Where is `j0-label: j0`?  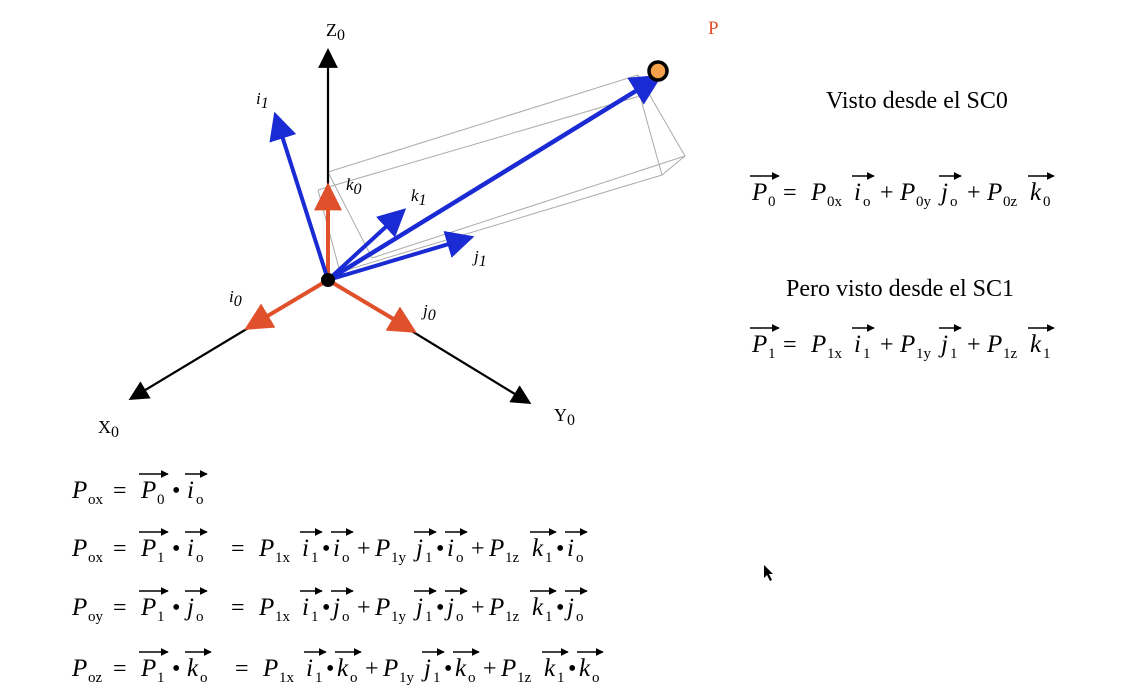
j0-label: j0 is located at coordinates (428, 312).